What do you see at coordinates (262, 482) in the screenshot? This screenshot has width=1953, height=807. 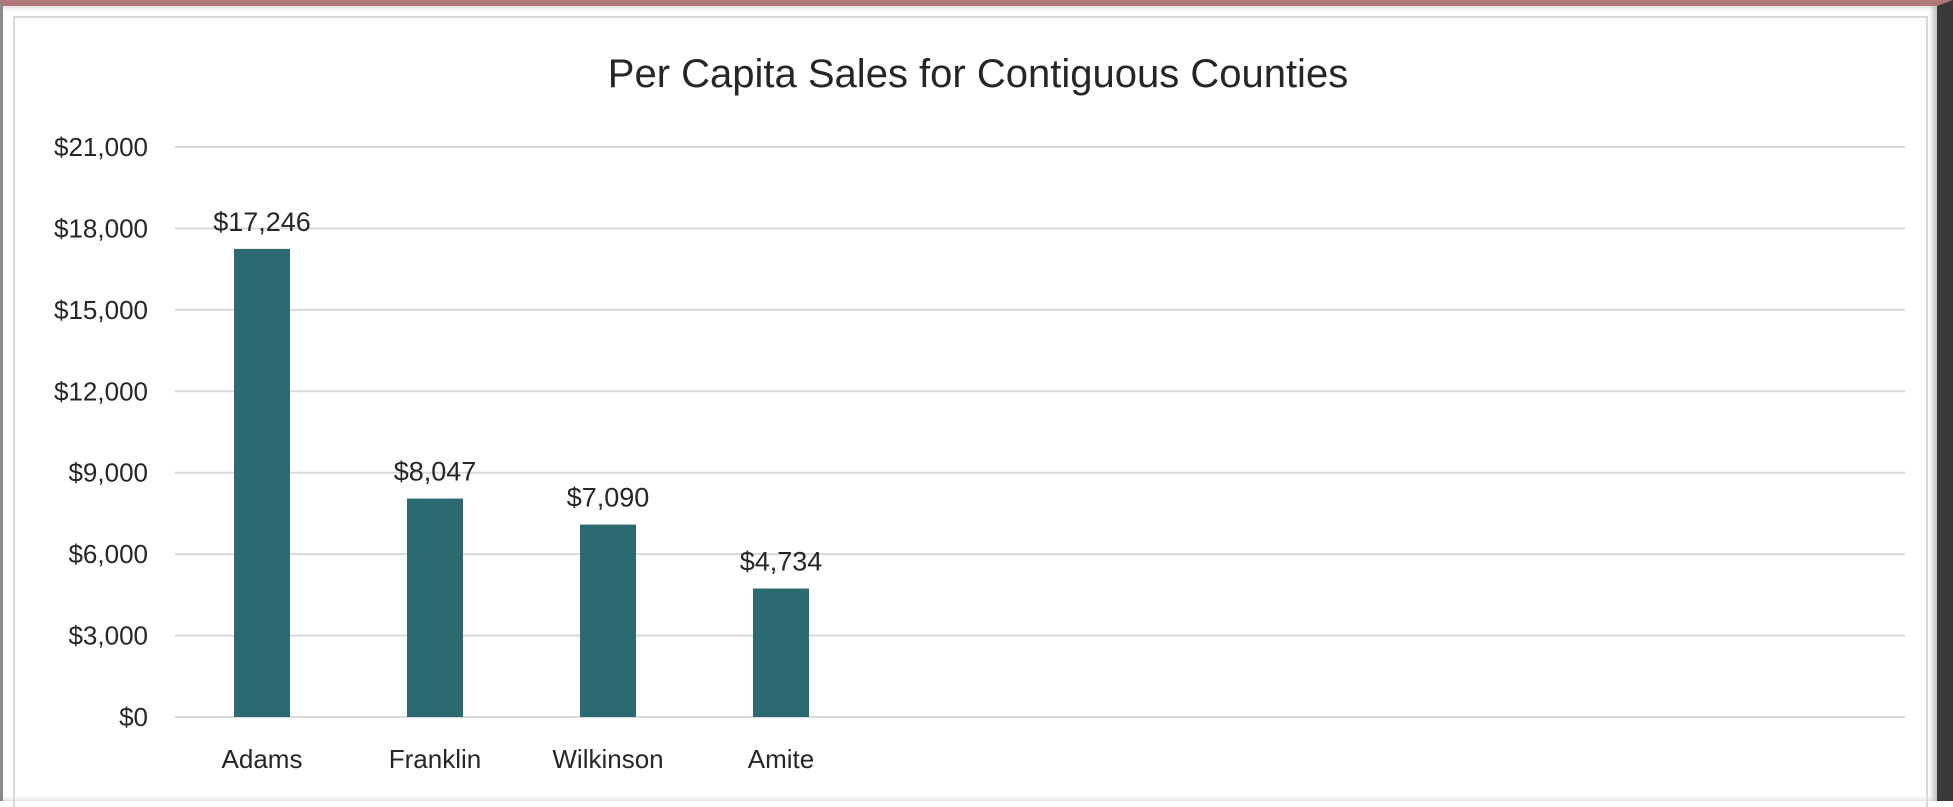 I see `bar-adams` at bounding box center [262, 482].